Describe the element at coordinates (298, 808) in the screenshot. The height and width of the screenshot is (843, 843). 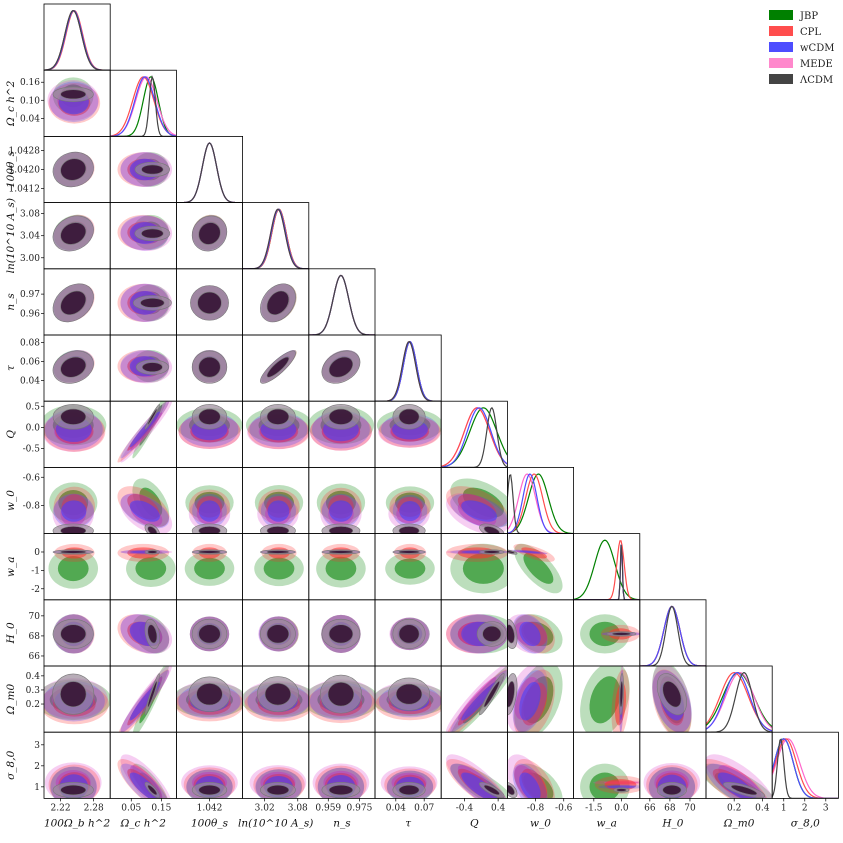
I see `x-tick-label: 3.08` at that location.